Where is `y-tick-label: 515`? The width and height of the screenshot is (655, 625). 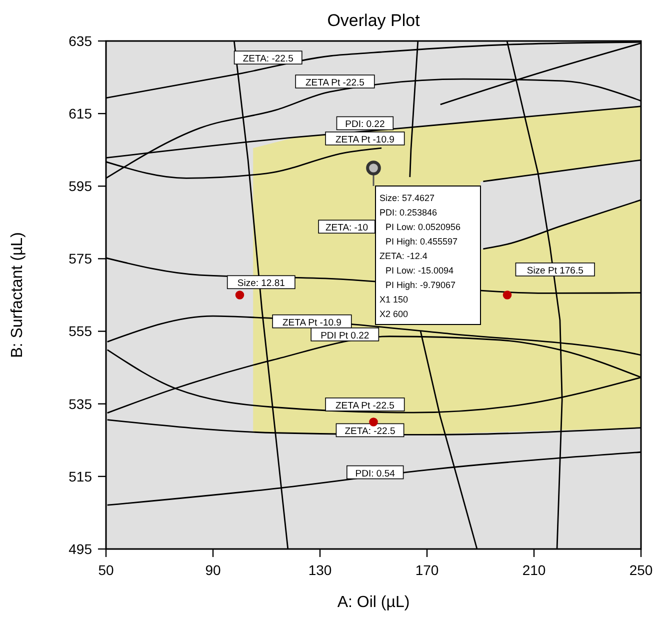
y-tick-label: 515 is located at coordinates (80, 476).